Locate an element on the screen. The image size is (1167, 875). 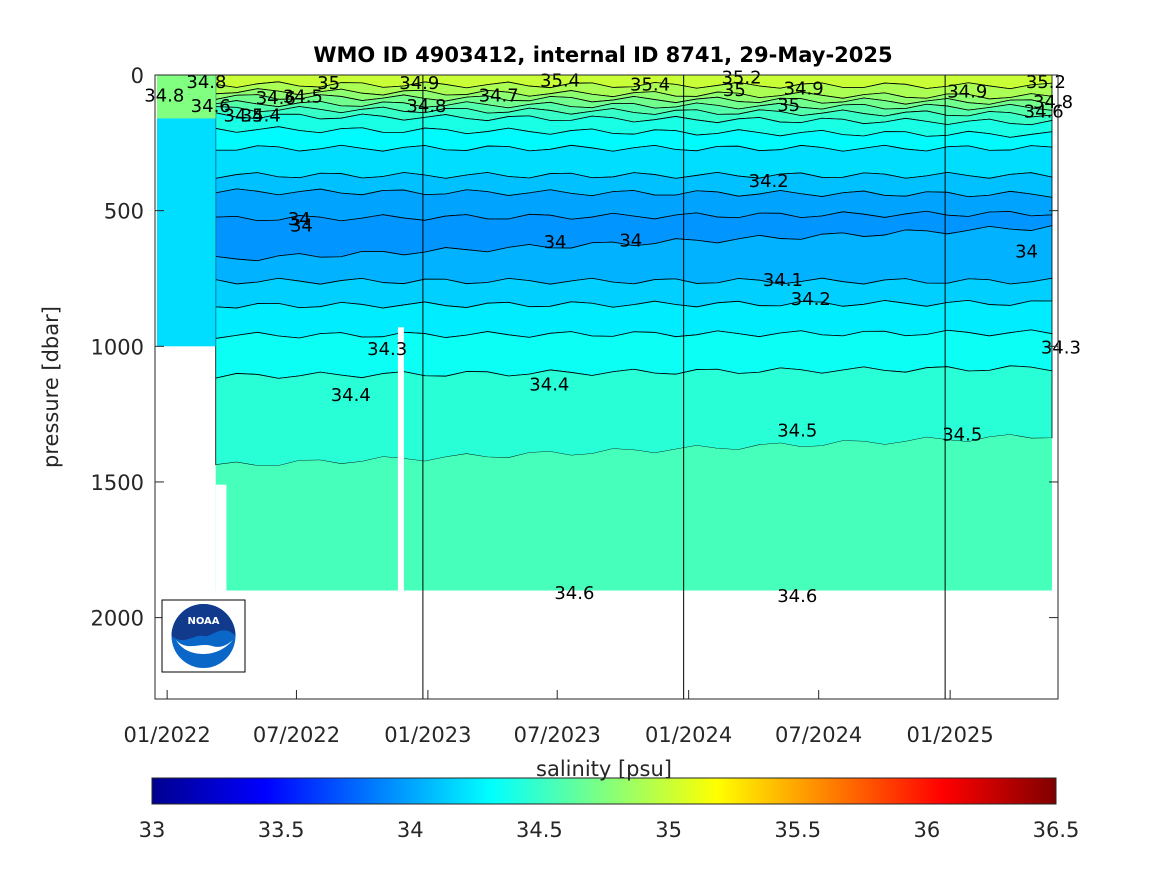
y-tick-label: 1500 is located at coordinates (117, 483).